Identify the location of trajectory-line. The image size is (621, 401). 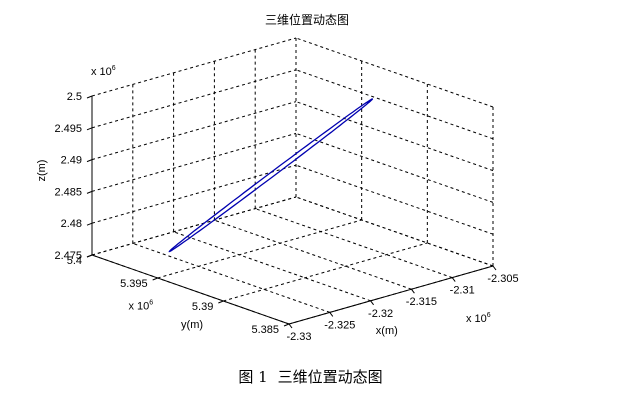
(271, 175).